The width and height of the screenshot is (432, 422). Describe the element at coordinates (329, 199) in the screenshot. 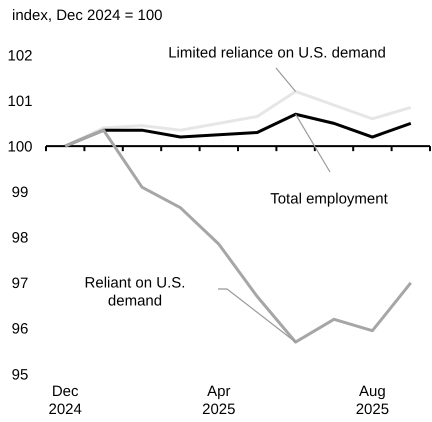

I see `text: Total employment` at that location.